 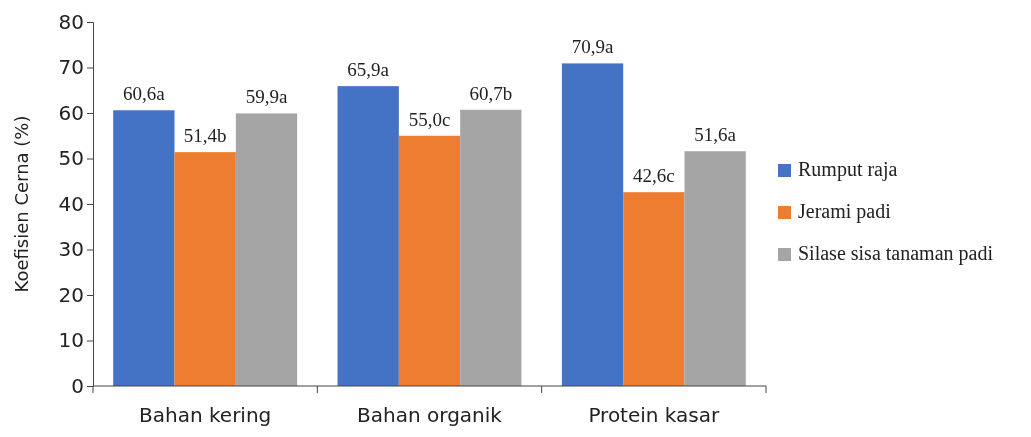 I want to click on x-tick-label: Bahan kering, so click(x=205, y=415).